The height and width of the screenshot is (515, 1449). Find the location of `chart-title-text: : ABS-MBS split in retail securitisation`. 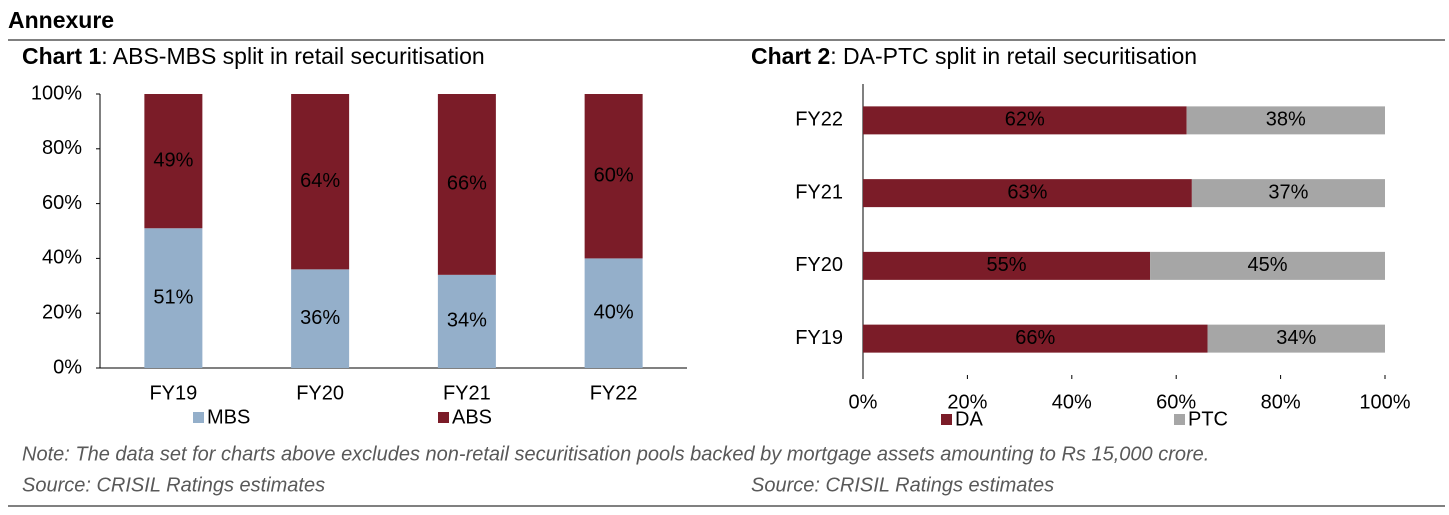

chart-title-text: : ABS-MBS split in retail securitisation is located at coordinates (292, 56).